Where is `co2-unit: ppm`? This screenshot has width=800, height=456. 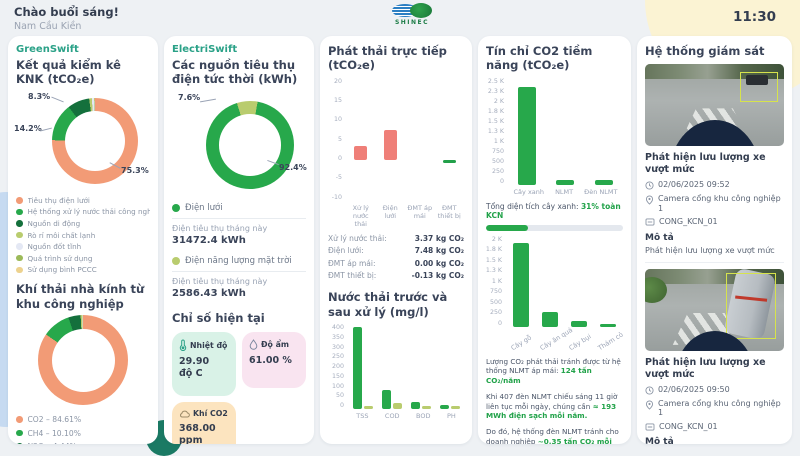
co2-unit: ppm is located at coordinates (191, 439).